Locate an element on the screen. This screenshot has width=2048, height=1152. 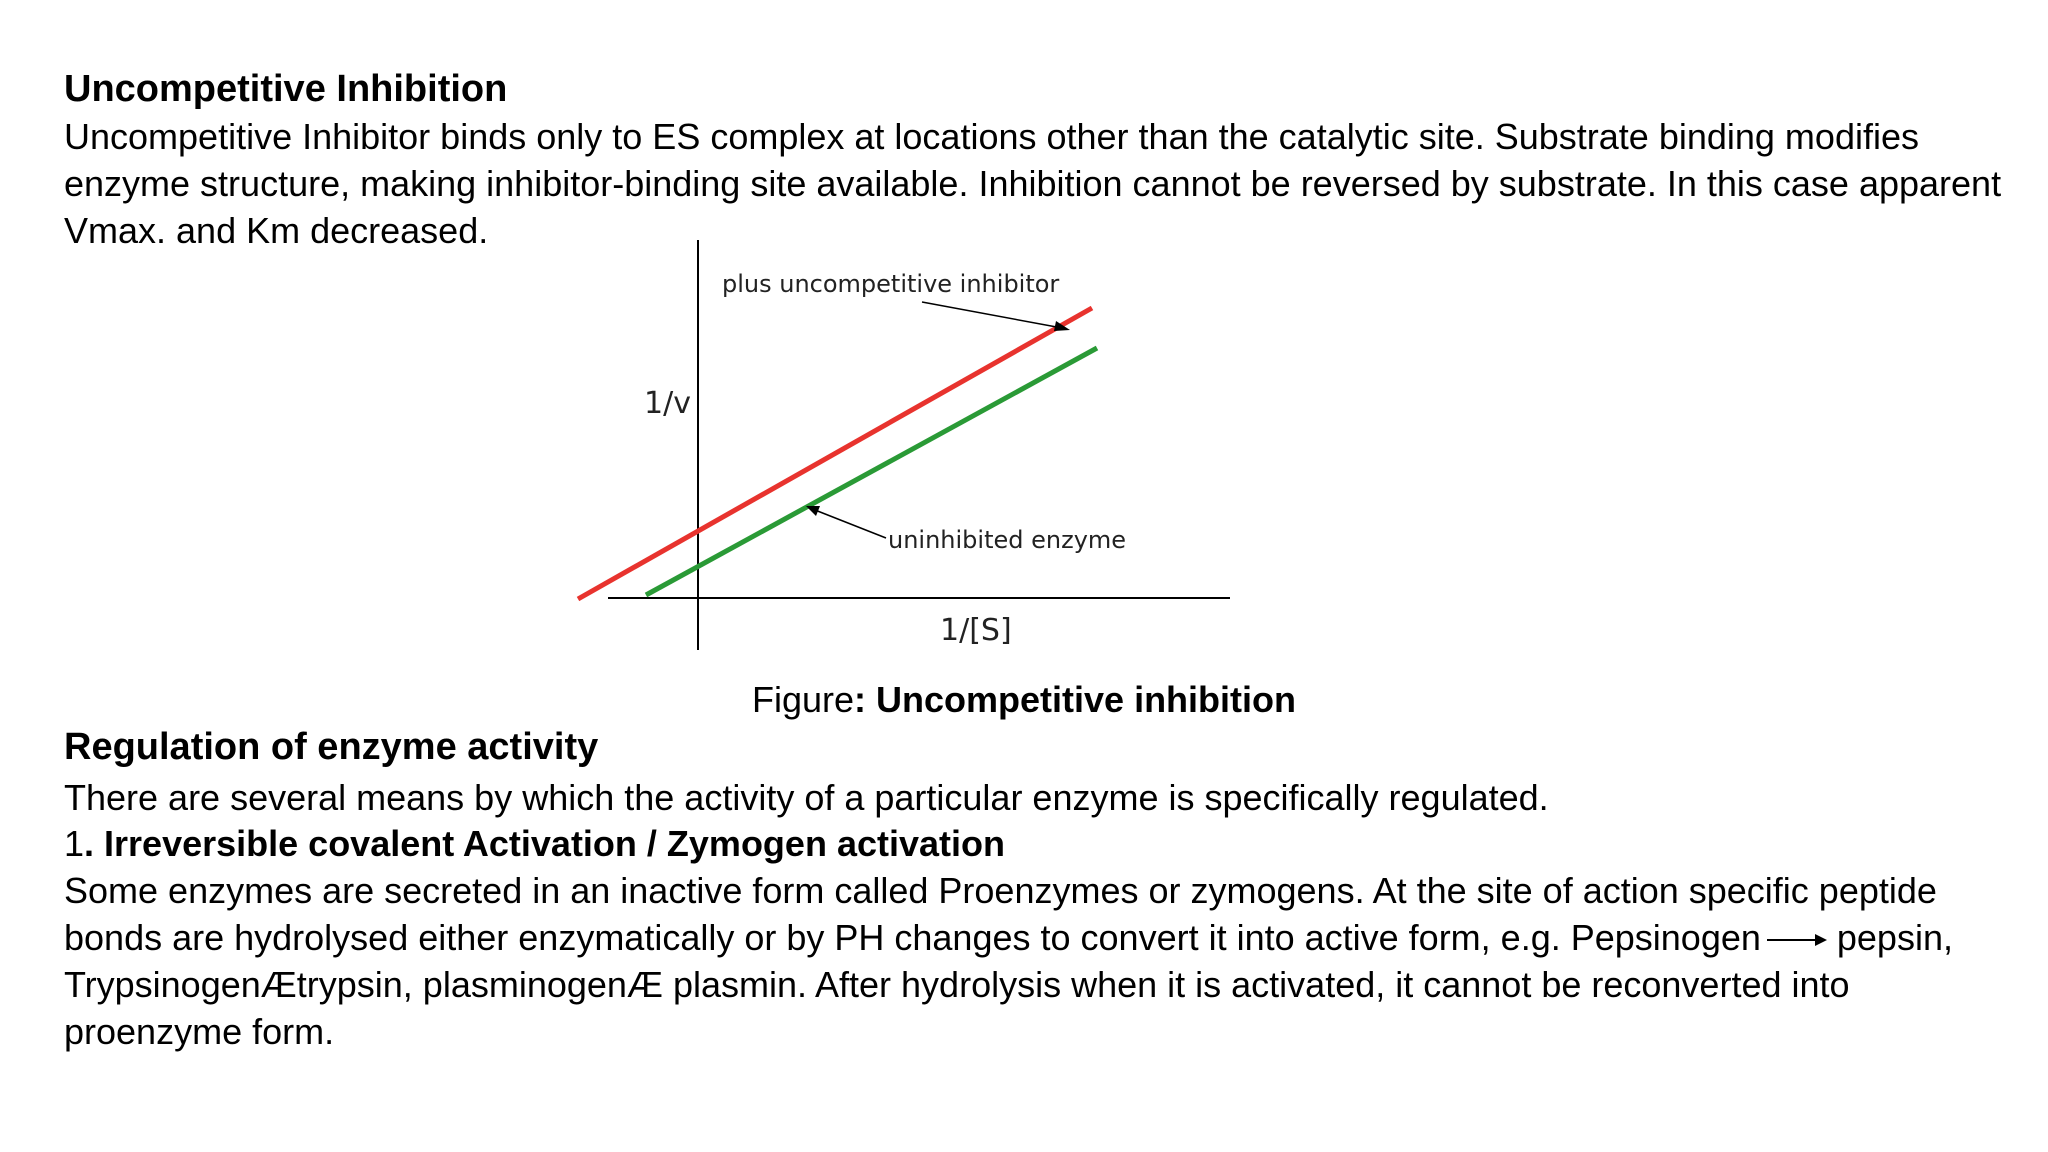
annotation-inhibited-arrowhead is located at coordinates (1062, 326).